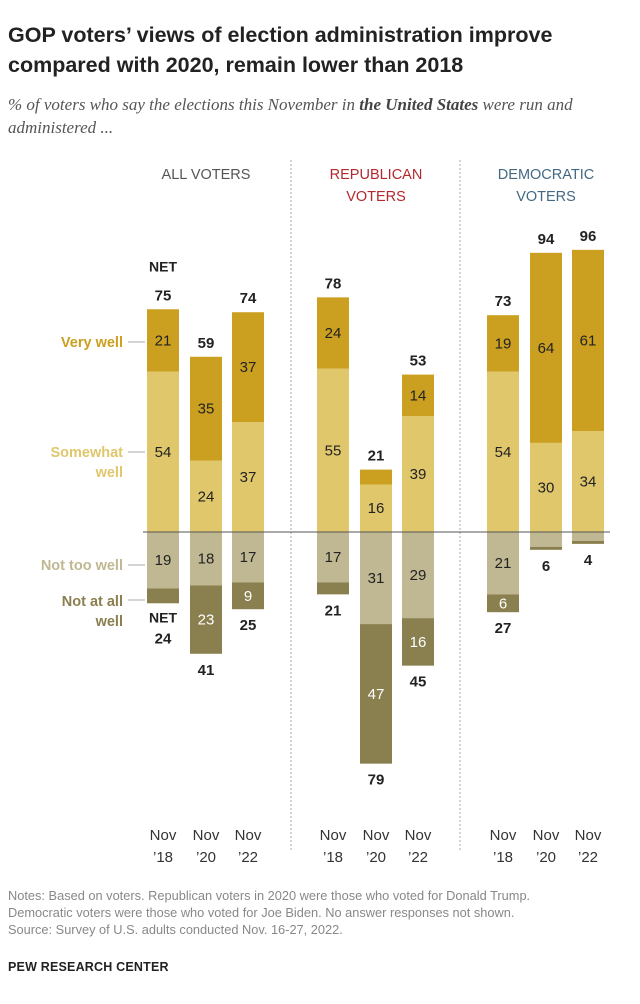 This screenshot has width=640, height=1004. What do you see at coordinates (333, 610) in the screenshot?
I see `net-negative-label: 21` at bounding box center [333, 610].